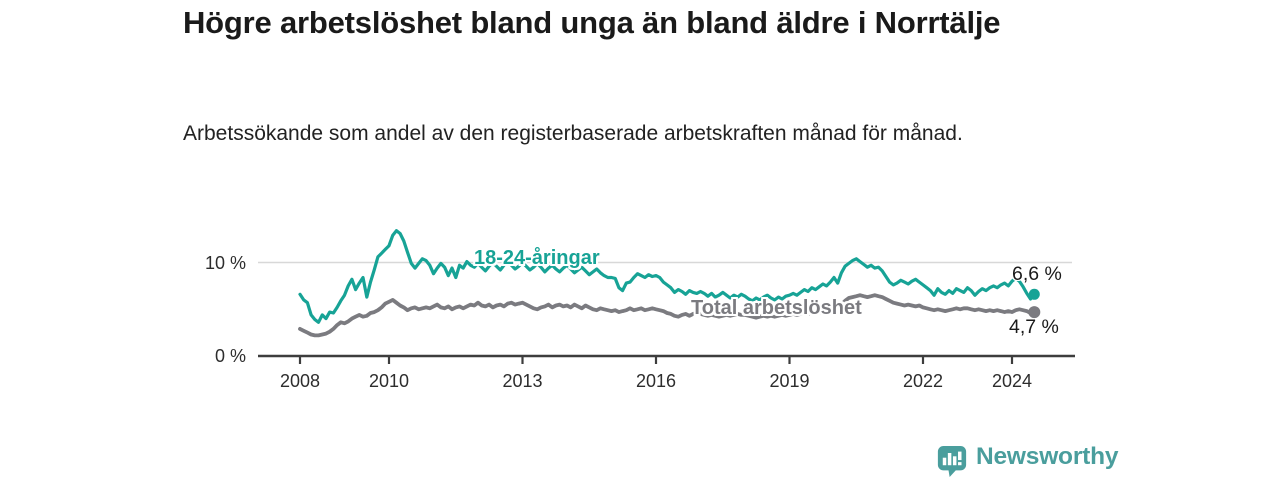 The image size is (1280, 480). Describe the element at coordinates (225, 262) in the screenshot. I see `y-axis-tick-label: 10 %` at that location.